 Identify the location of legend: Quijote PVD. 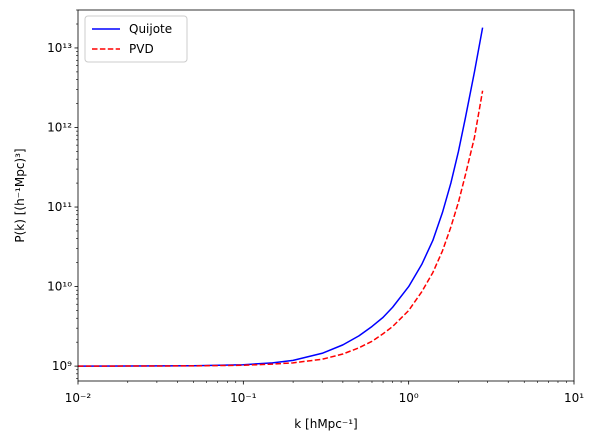
(136, 39).